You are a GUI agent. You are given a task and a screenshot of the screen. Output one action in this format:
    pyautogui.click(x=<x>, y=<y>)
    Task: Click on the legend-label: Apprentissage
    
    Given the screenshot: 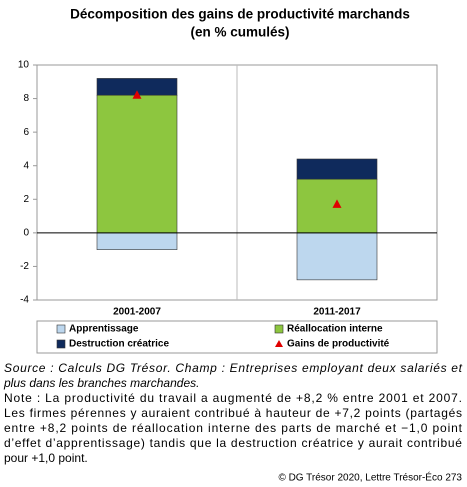 What is the action you would take?
    pyautogui.click(x=104, y=329)
    